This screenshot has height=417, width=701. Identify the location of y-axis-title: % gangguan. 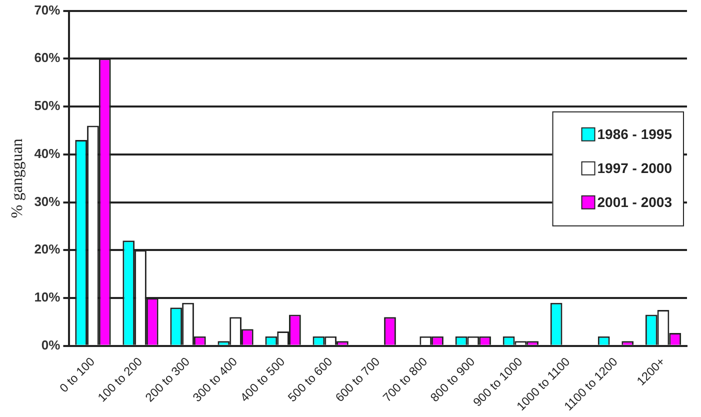
(17, 178).